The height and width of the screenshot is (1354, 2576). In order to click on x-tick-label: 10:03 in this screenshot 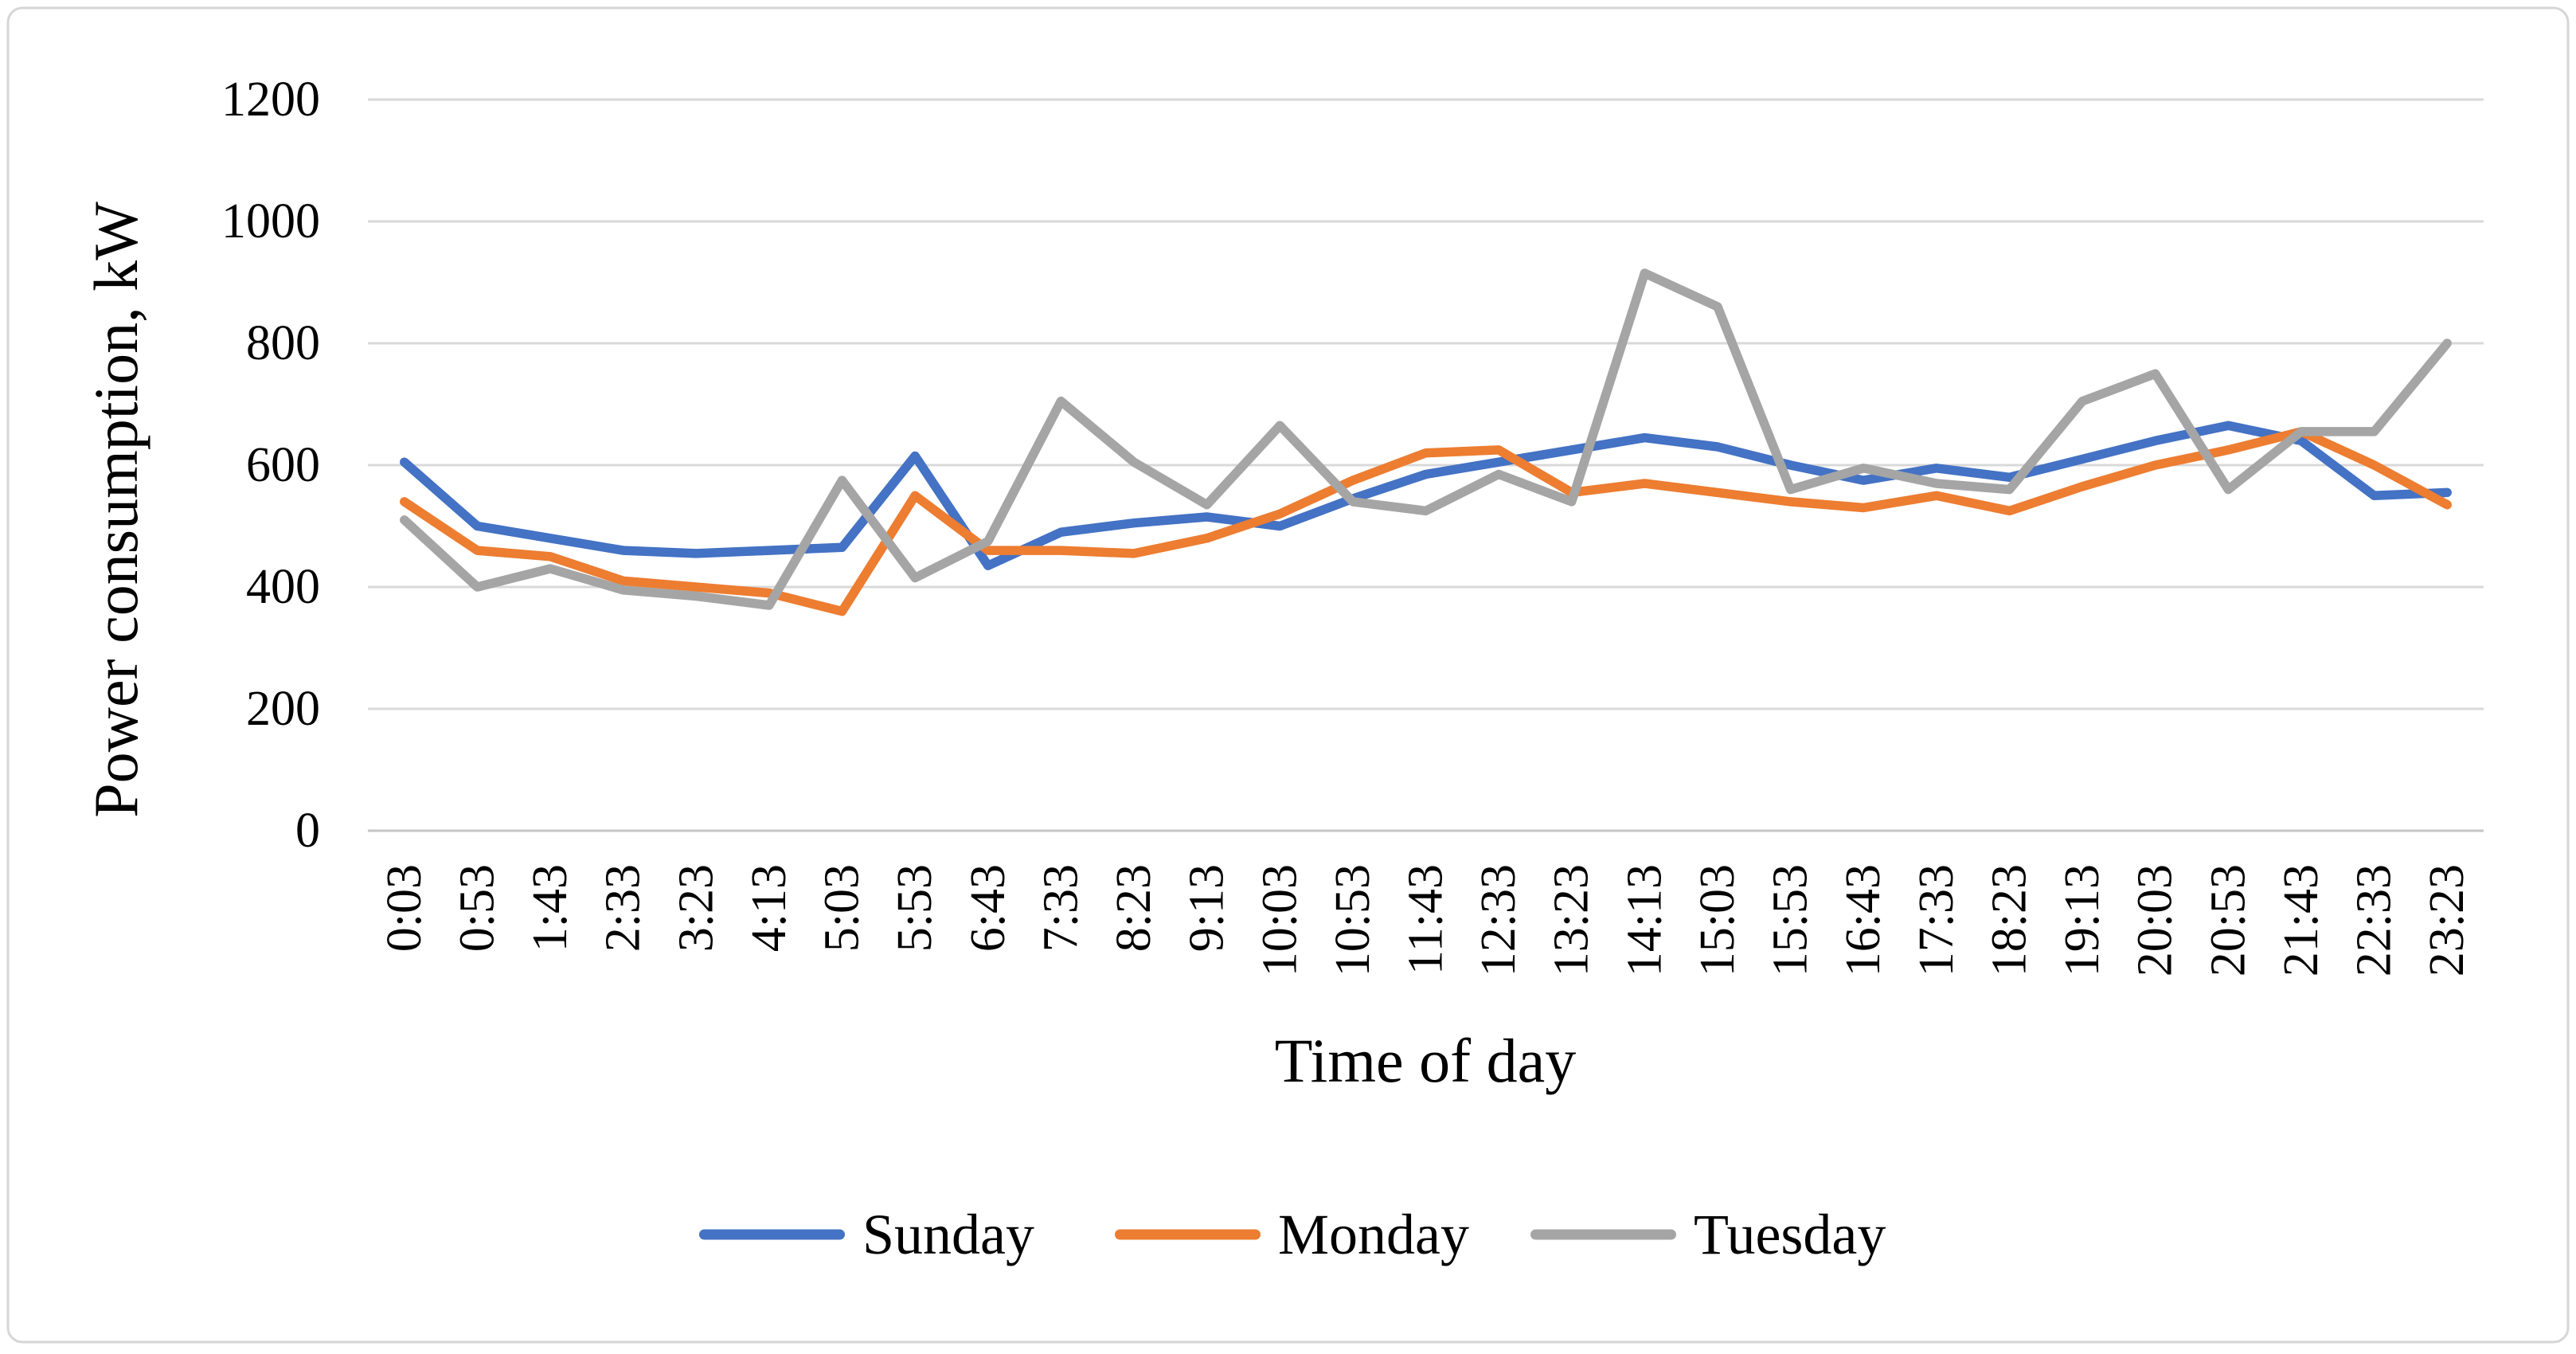, I will do `click(1280, 920)`.